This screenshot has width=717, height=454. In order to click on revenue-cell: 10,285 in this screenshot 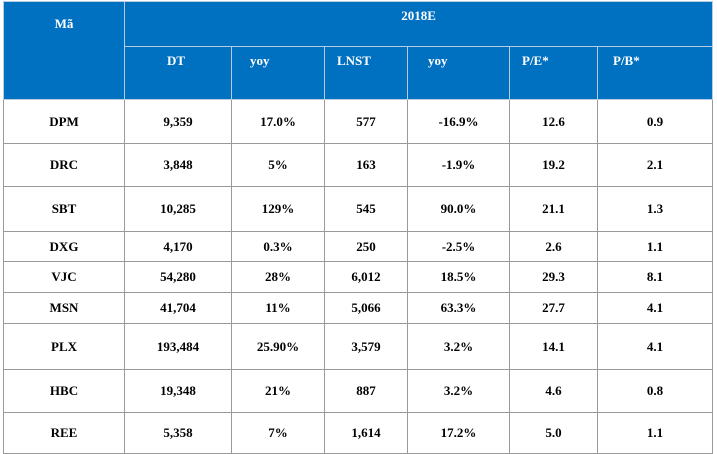, I will do `click(178, 209)`.